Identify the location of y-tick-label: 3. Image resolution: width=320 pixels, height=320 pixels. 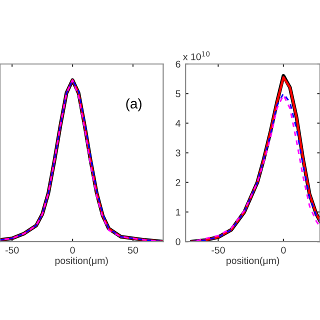
(178, 153).